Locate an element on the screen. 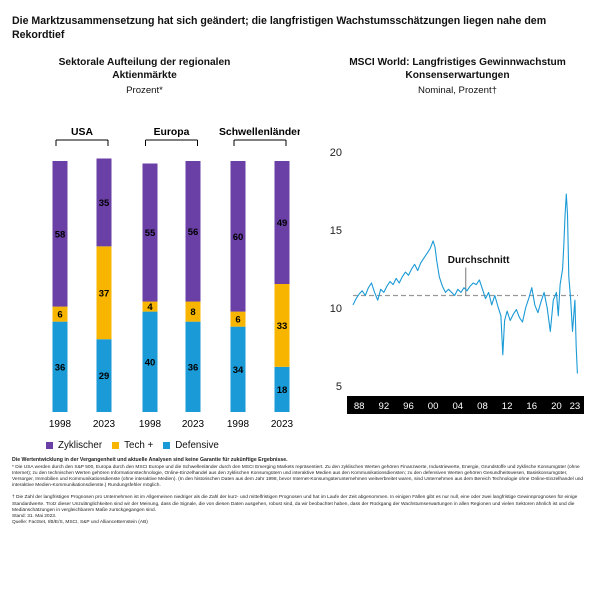 This screenshot has height=596, width=595. bar-label-1-5: 33 is located at coordinates (282, 326).